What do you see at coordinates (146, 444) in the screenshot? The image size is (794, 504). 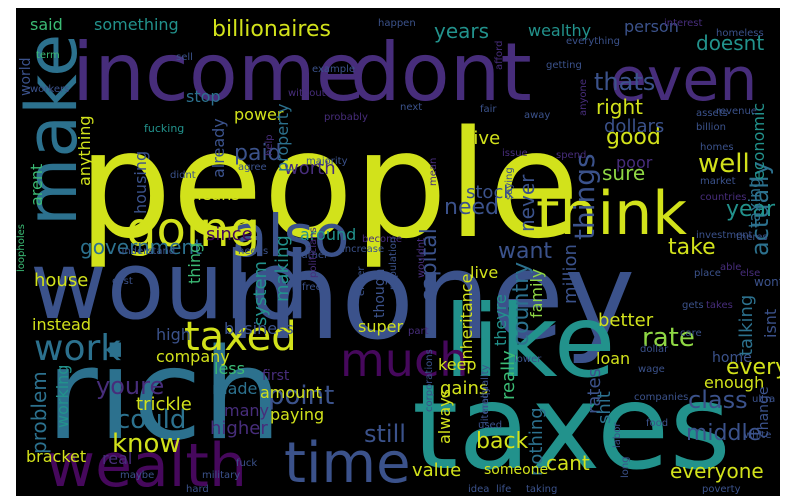 I see `word-know: know` at bounding box center [146, 444].